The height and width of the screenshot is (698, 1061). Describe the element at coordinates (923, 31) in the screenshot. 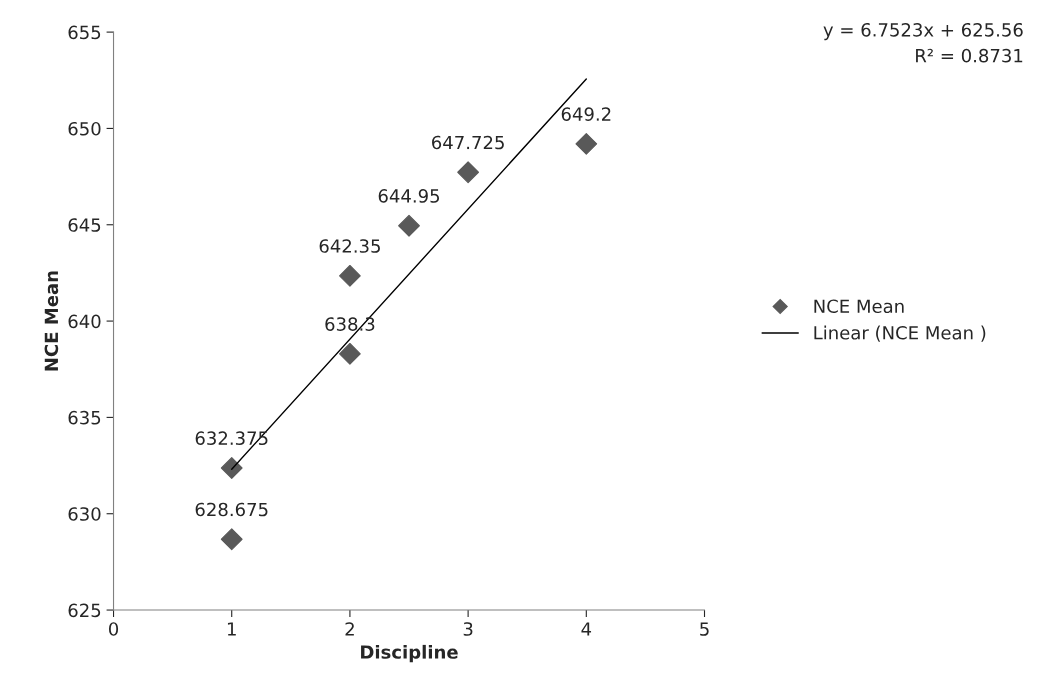

I see `text: y = 6.7523x + 625.56` at that location.